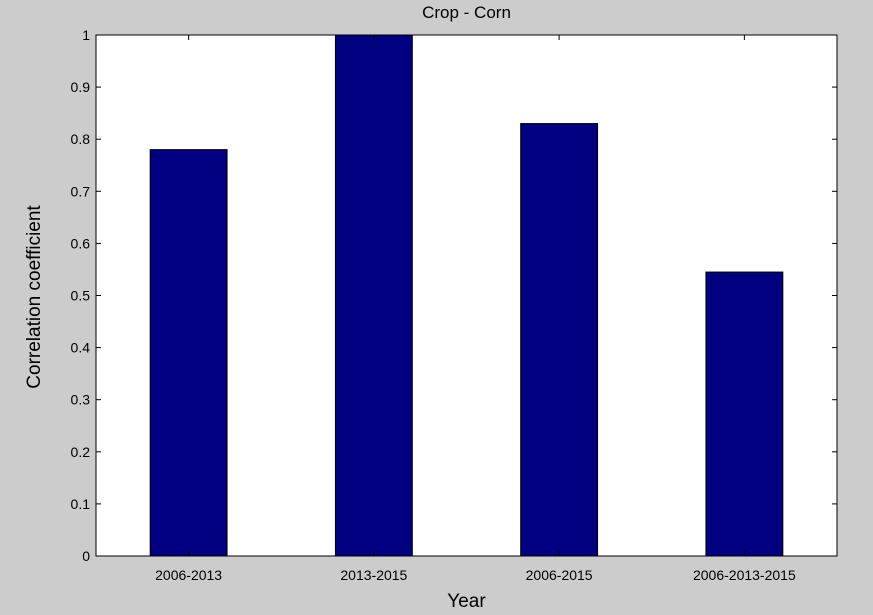  I want to click on y-tick-label: 0.3, so click(81, 400).